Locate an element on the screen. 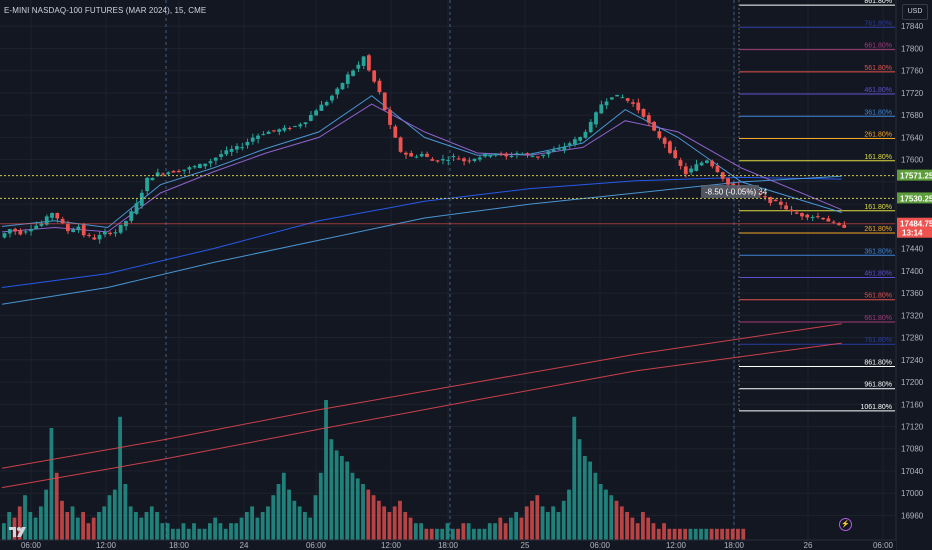  lightning-icon: ⚡ is located at coordinates (845, 524).